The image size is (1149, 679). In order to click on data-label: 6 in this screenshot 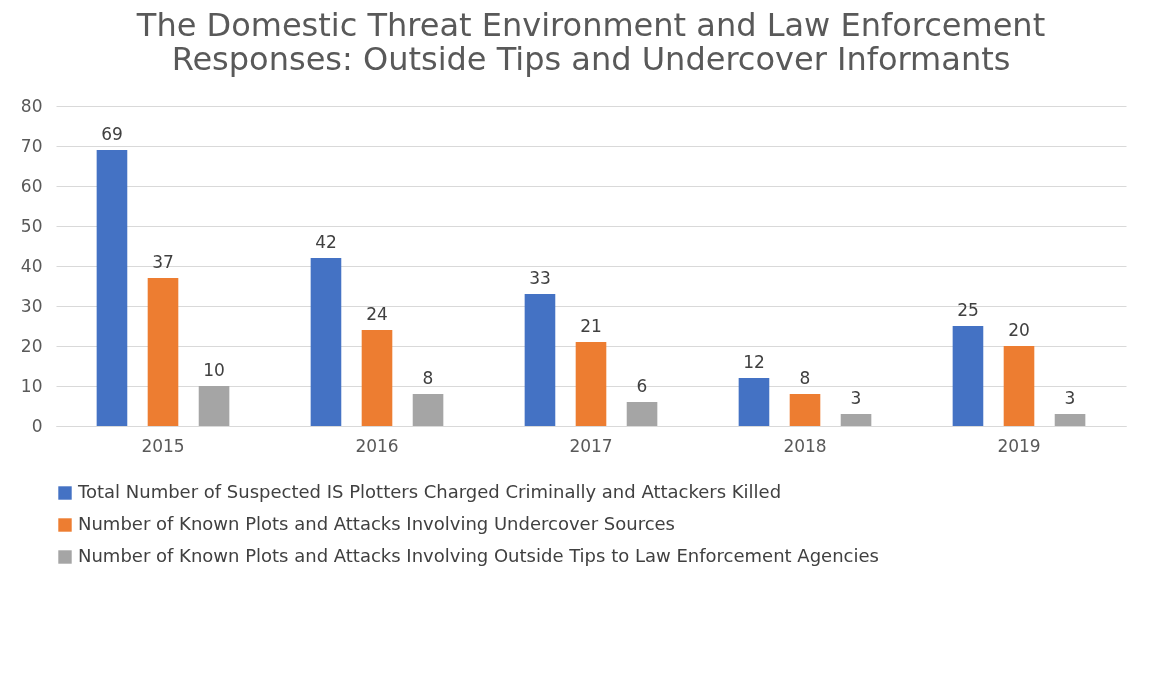, I will do `click(642, 386)`.